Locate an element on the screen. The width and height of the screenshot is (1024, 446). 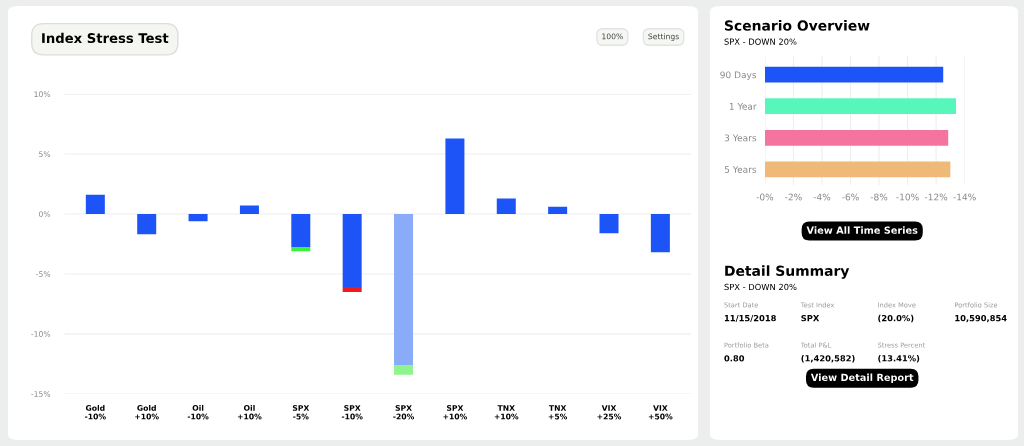
text: View Detail Report is located at coordinates (862, 378).